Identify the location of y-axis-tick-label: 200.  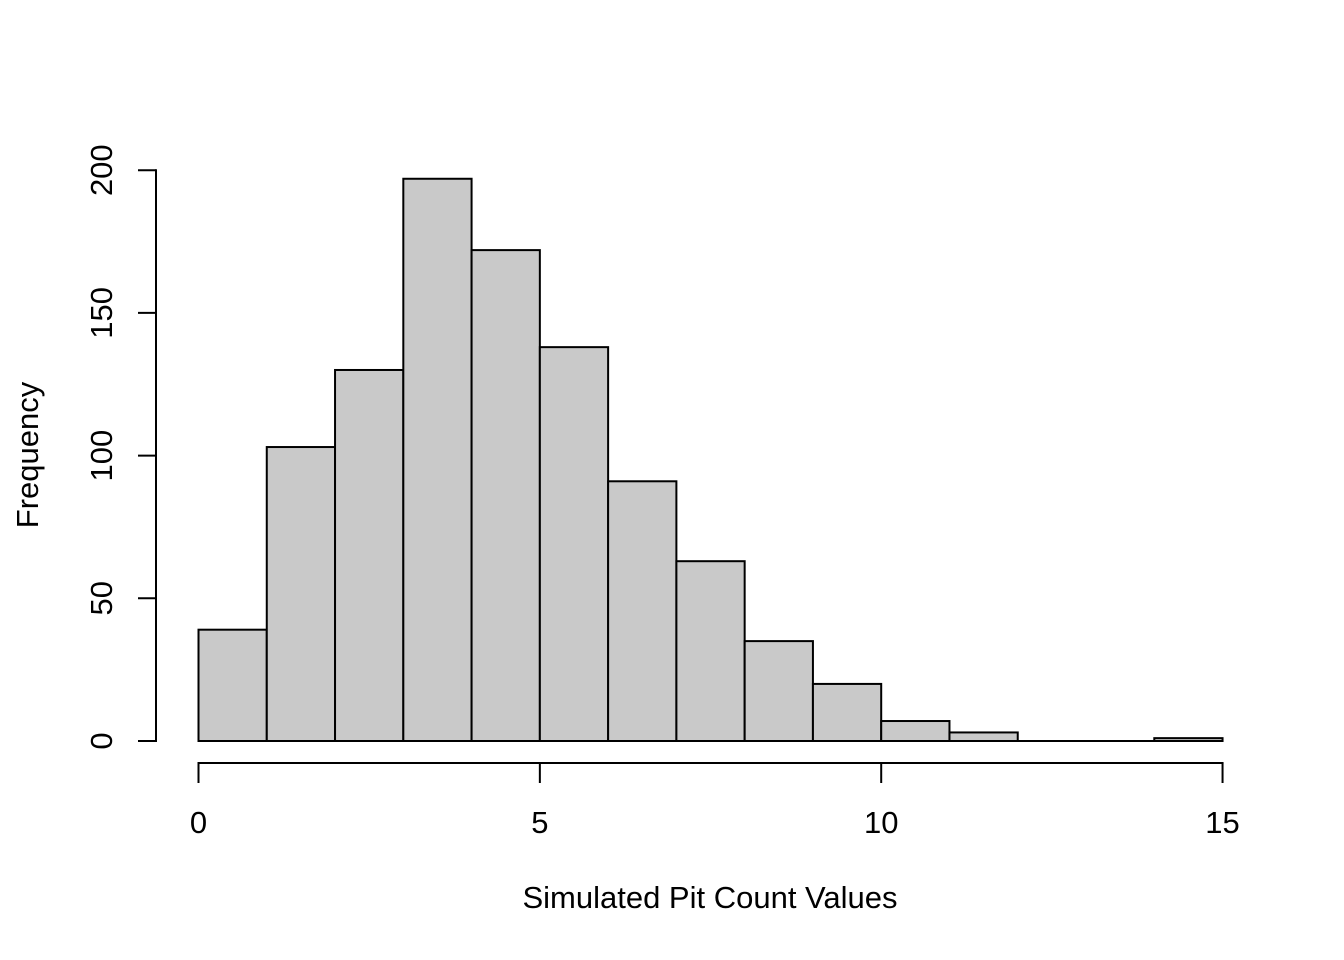
(101, 170).